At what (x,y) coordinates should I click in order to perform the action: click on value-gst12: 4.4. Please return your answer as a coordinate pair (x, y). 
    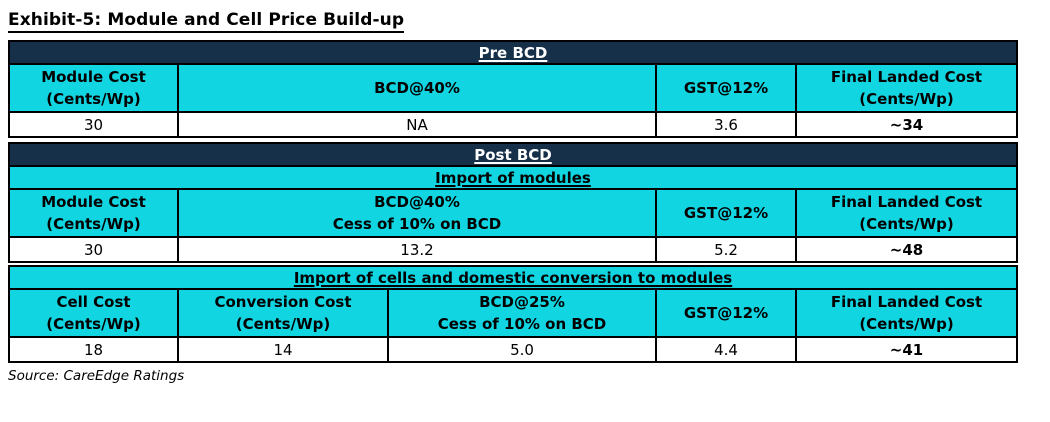
    Looking at the image, I should click on (726, 349).